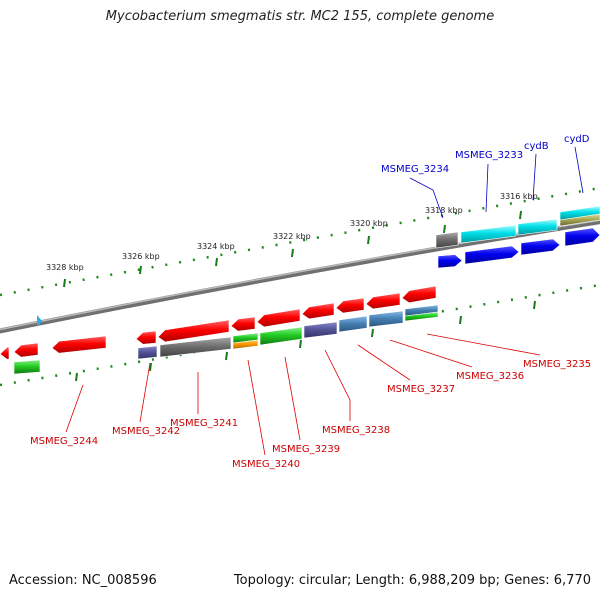 The image size is (600, 600). I want to click on tick-label: 3326 kbp, so click(141, 256).